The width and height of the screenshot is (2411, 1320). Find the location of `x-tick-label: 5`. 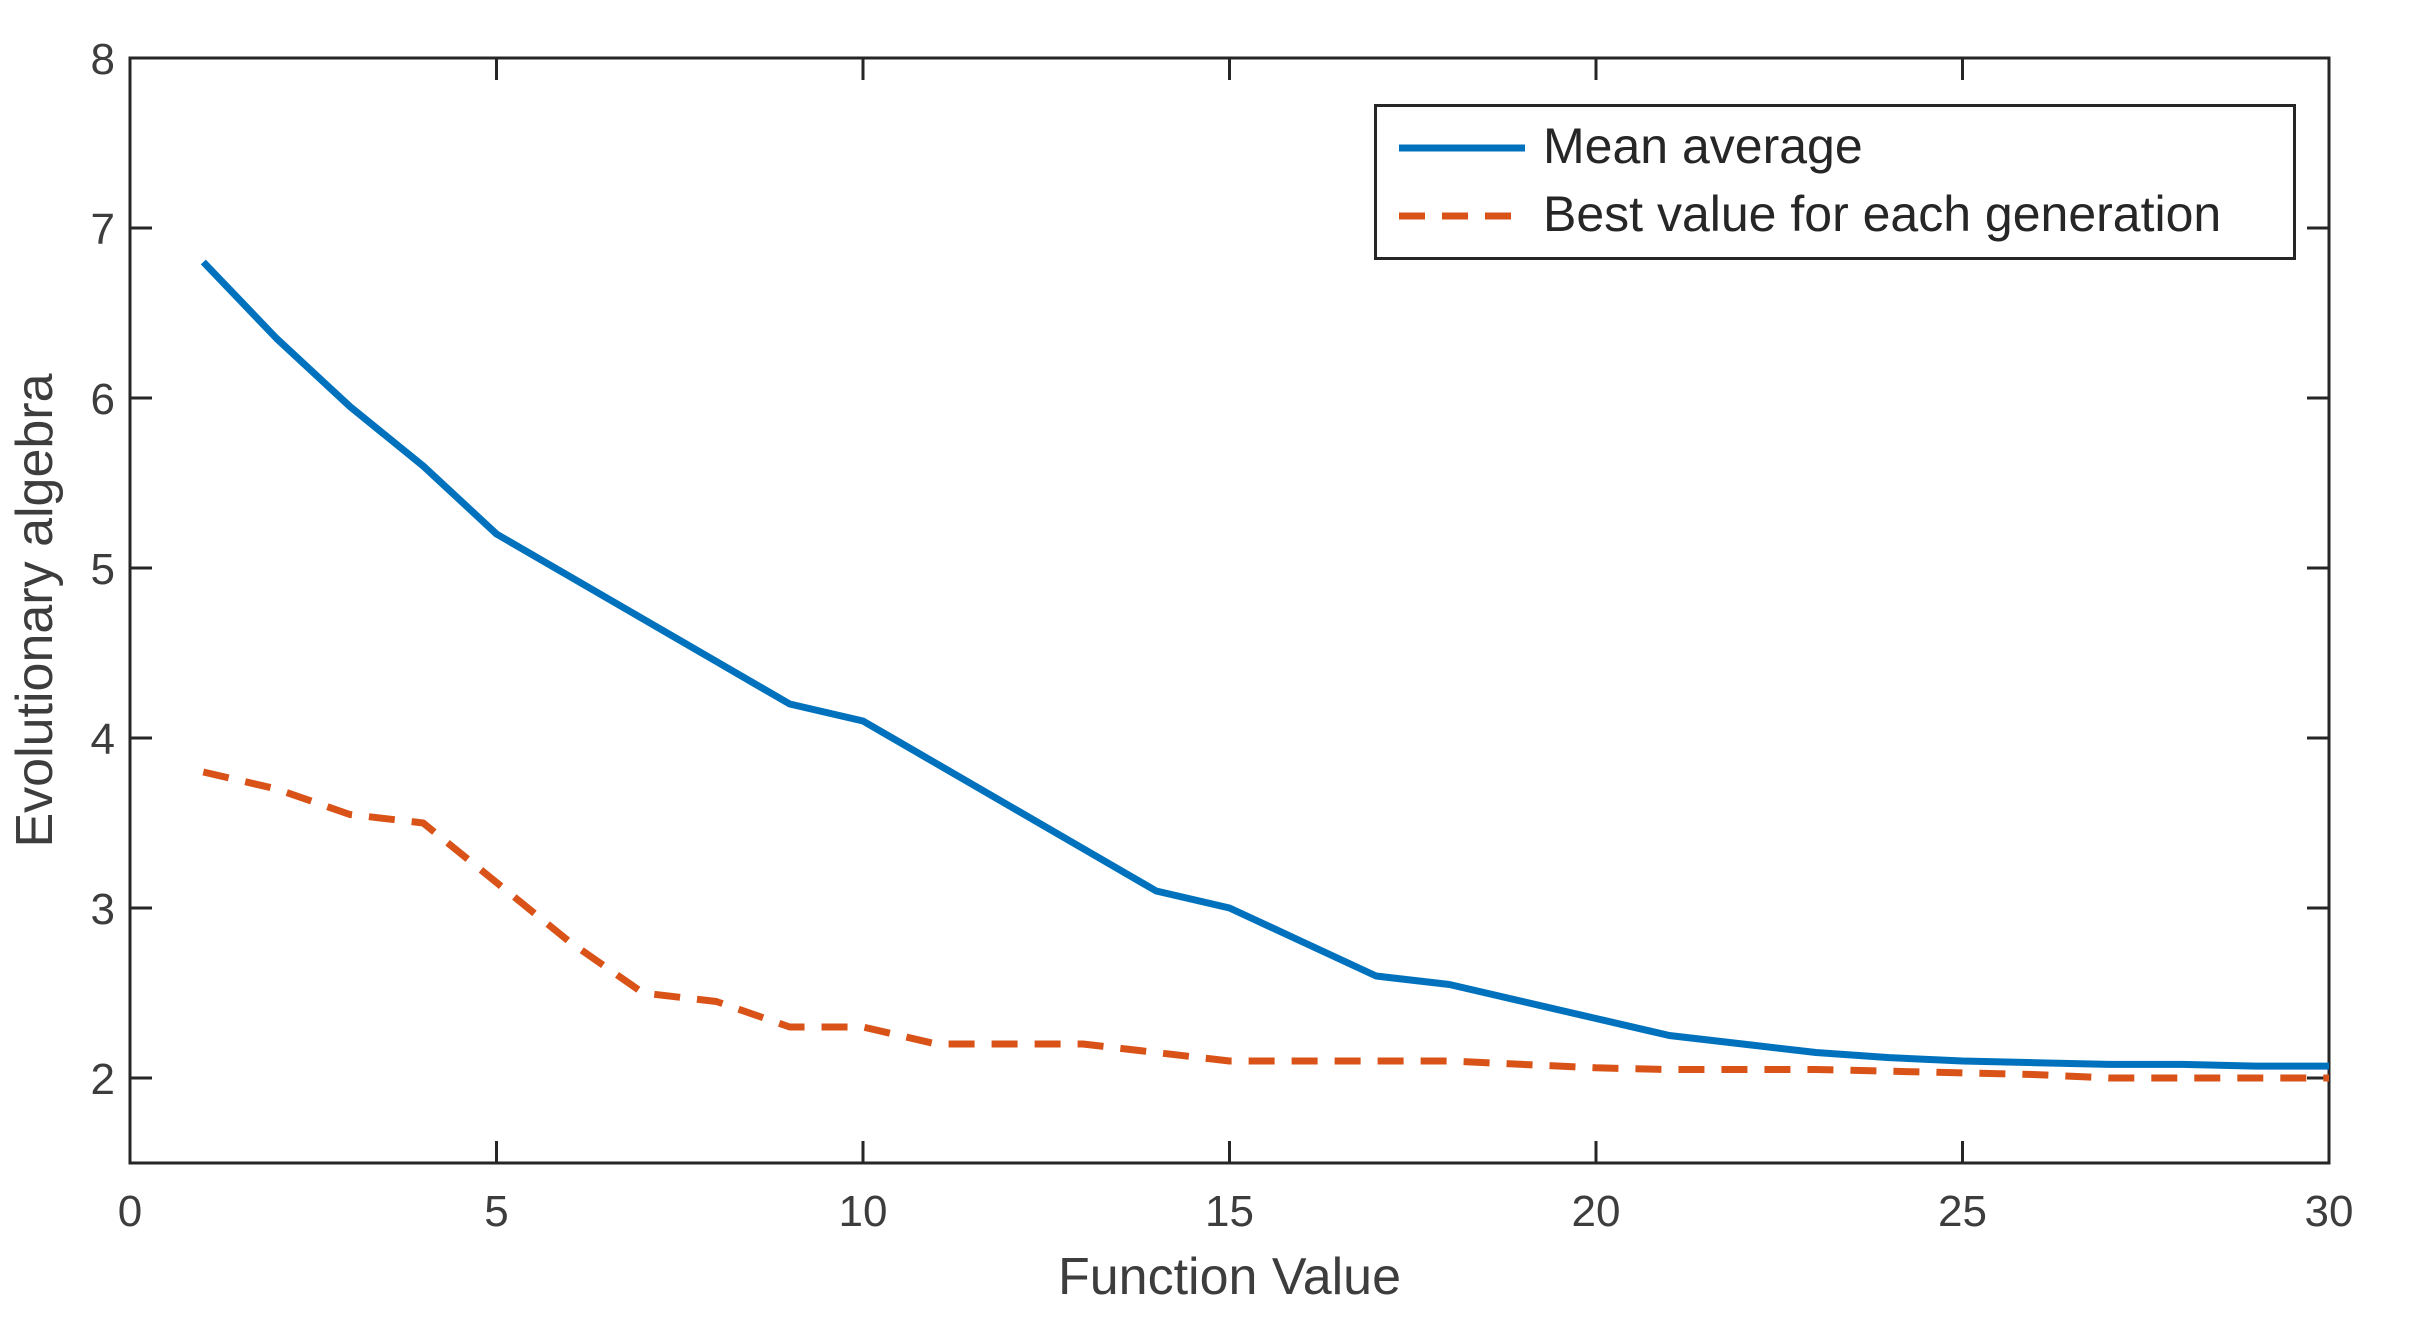

x-tick-label: 5 is located at coordinates (496, 1211).